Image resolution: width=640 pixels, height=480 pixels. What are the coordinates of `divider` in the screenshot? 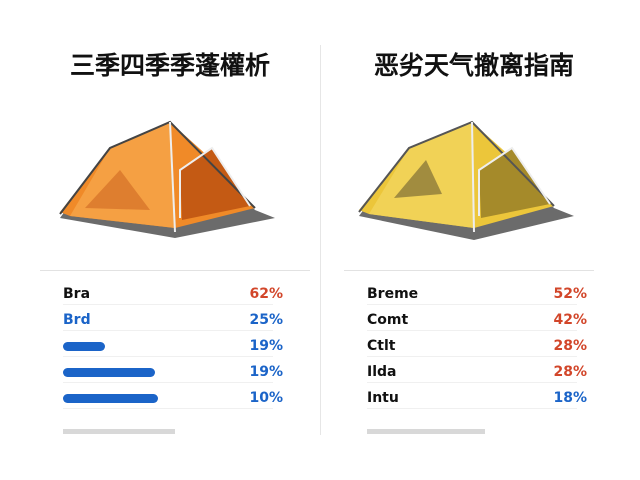 It's located at (320, 240).